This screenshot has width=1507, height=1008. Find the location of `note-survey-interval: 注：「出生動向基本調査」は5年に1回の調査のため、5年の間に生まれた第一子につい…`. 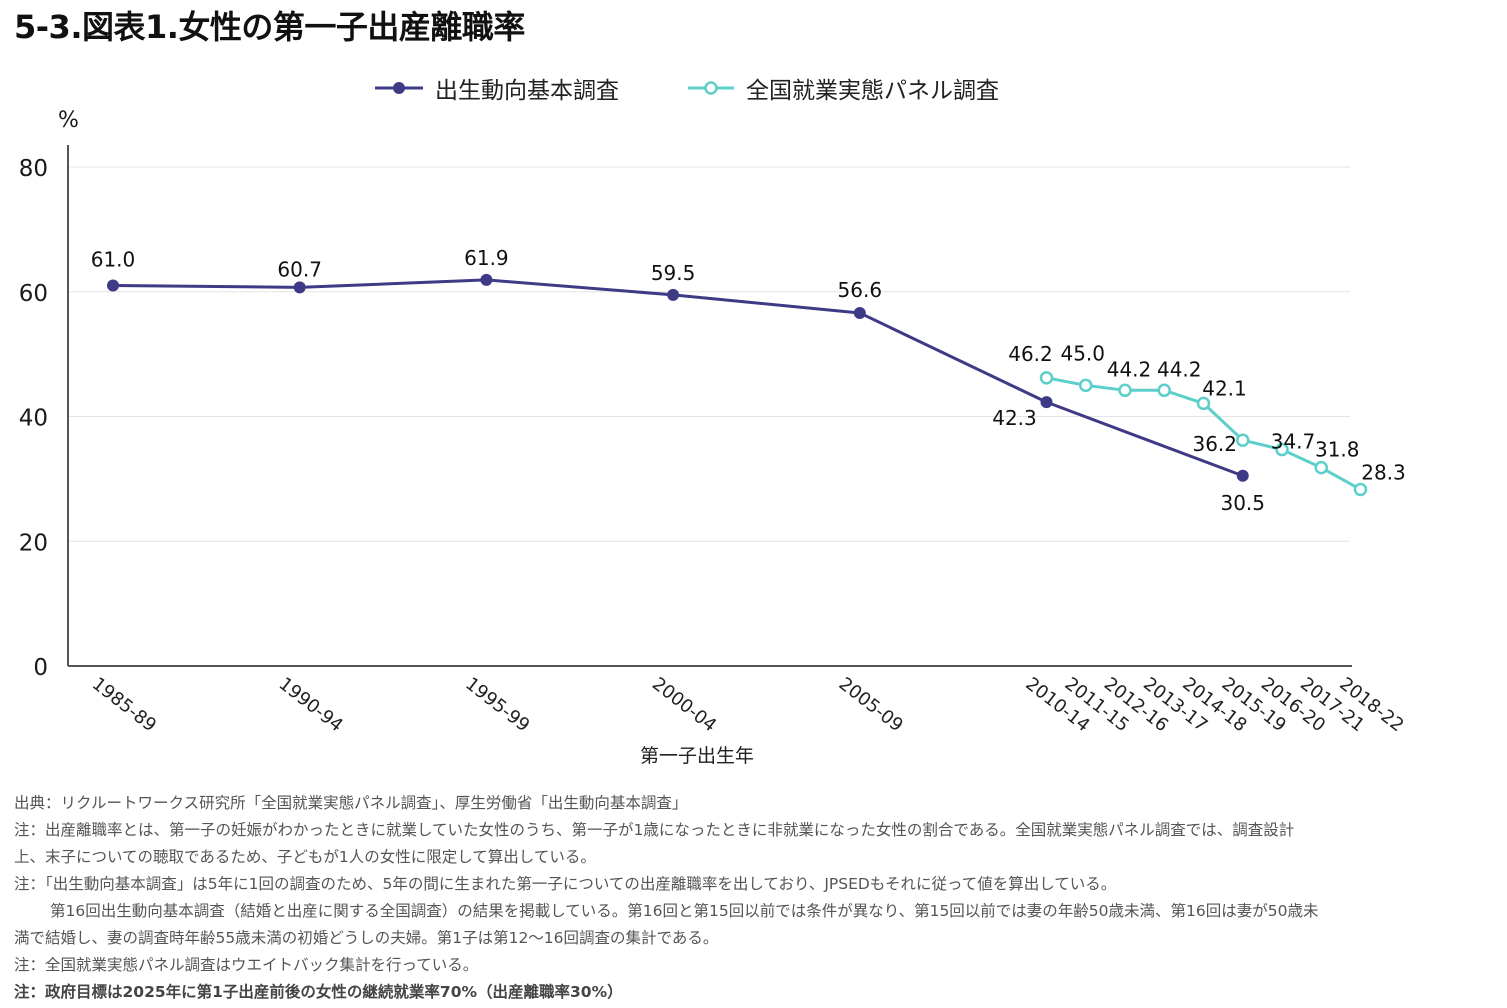

note-survey-interval: 注：「出生動向基本調査」は5年に1回の調査のため、5年の間に生まれた第一子につい… is located at coordinates (565, 884).